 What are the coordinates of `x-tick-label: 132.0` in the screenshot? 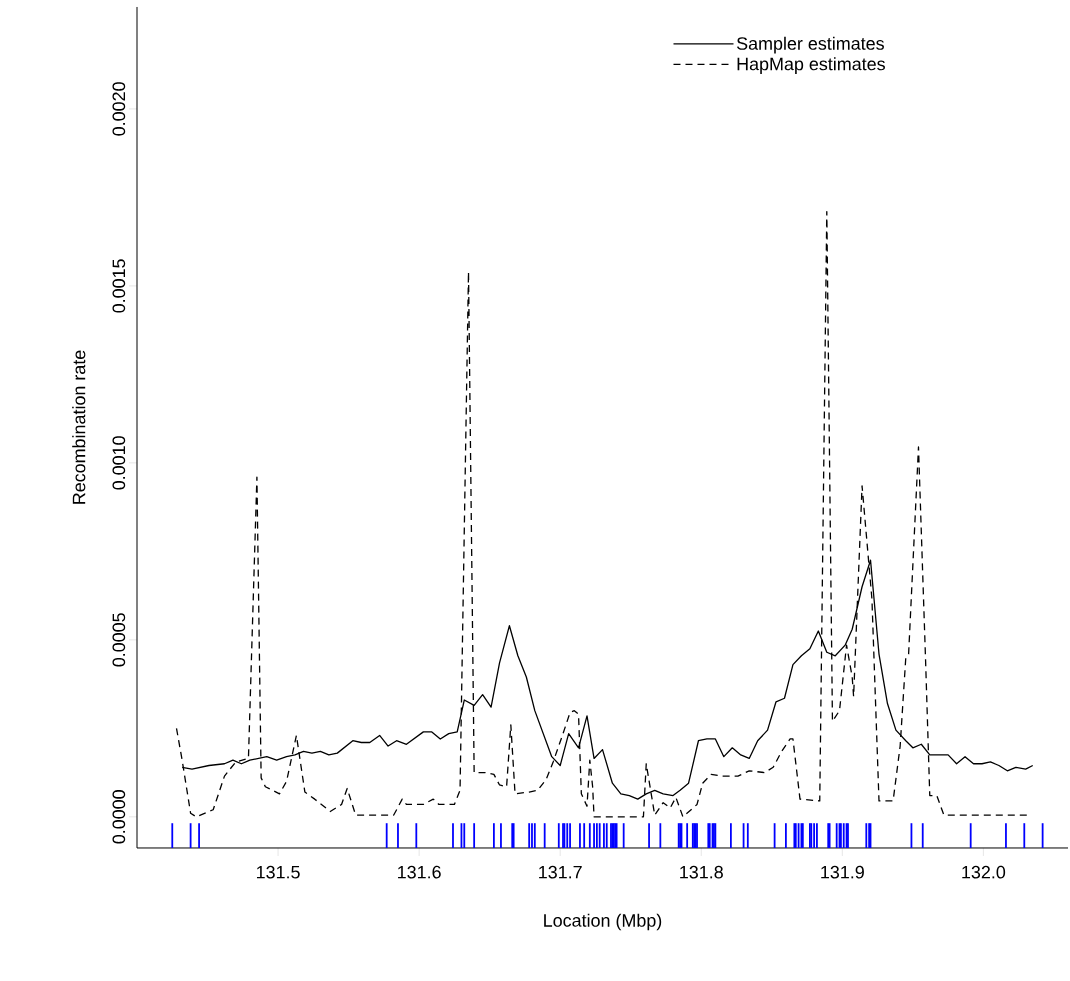 It's located at (984, 872).